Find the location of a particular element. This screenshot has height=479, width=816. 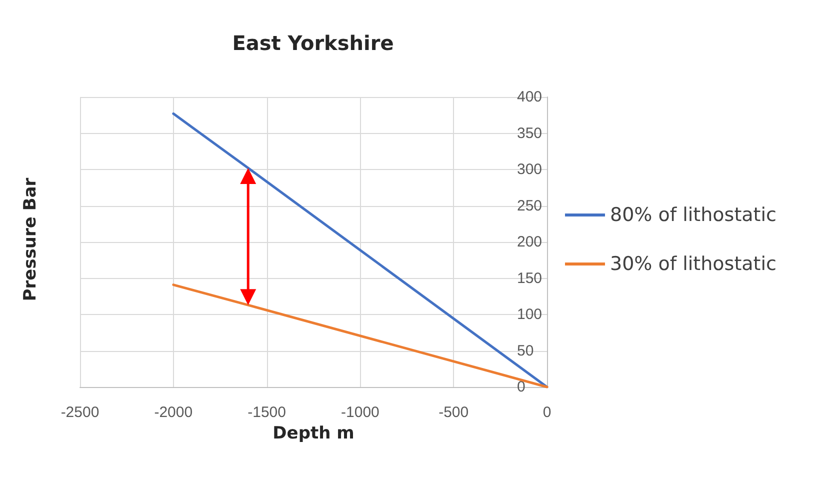

y-tick-label: 0 is located at coordinates (521, 387).